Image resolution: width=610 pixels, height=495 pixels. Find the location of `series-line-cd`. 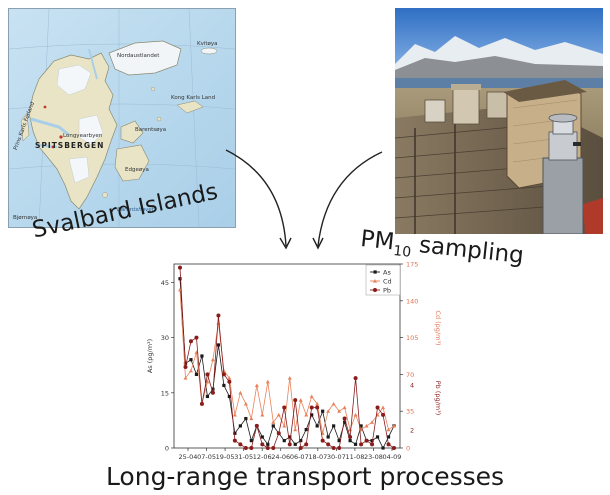

series-line-cd is located at coordinates (287, 361).